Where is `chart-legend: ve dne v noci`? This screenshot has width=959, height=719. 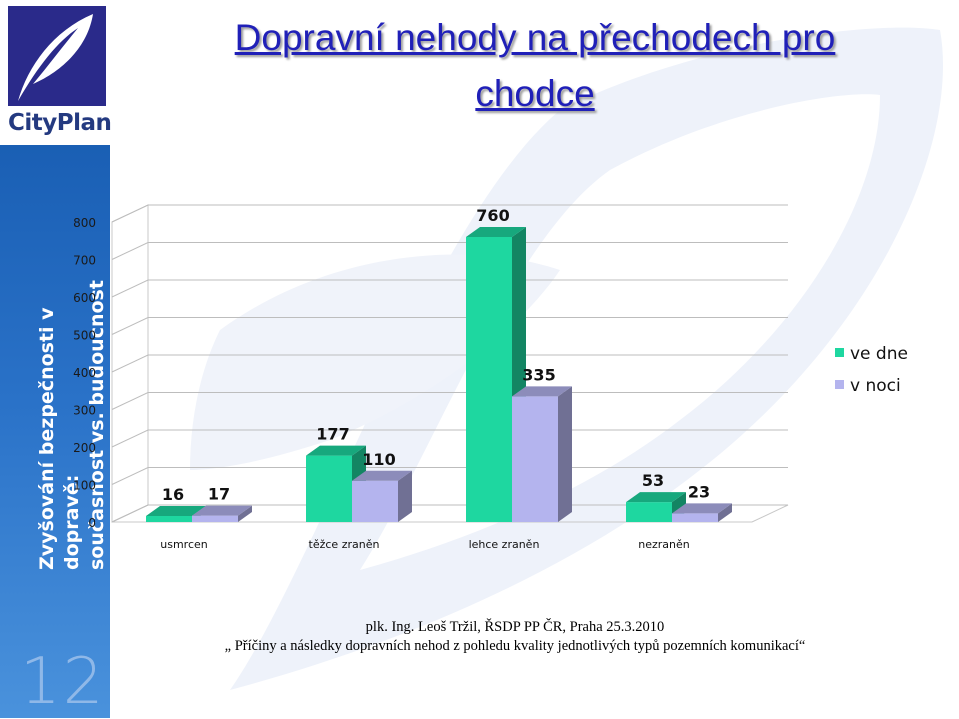 chart-legend: ve dne v noci is located at coordinates (871, 370).